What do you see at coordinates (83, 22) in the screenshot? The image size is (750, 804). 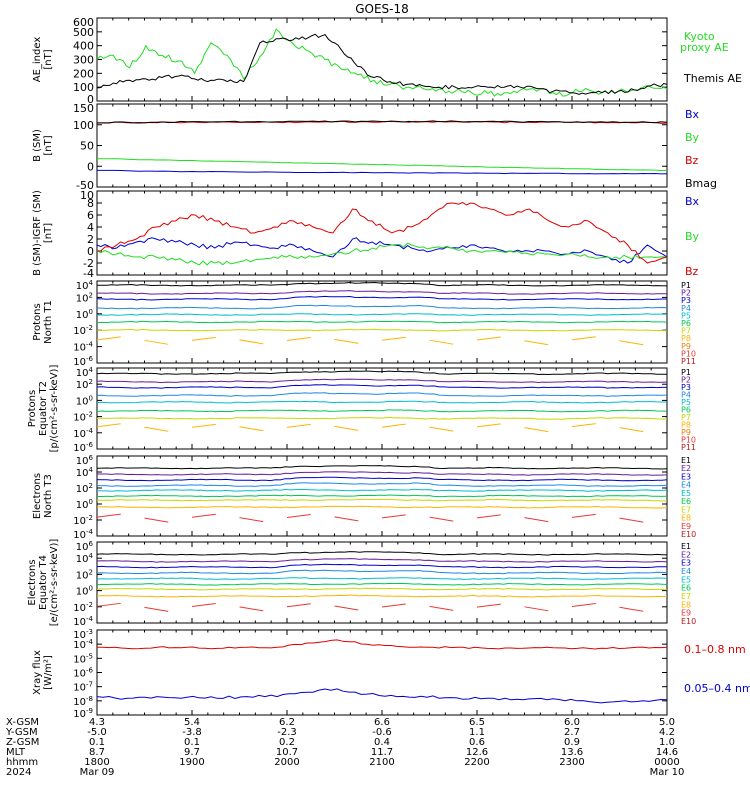 I see `y-tick-label: 600` at bounding box center [83, 22].